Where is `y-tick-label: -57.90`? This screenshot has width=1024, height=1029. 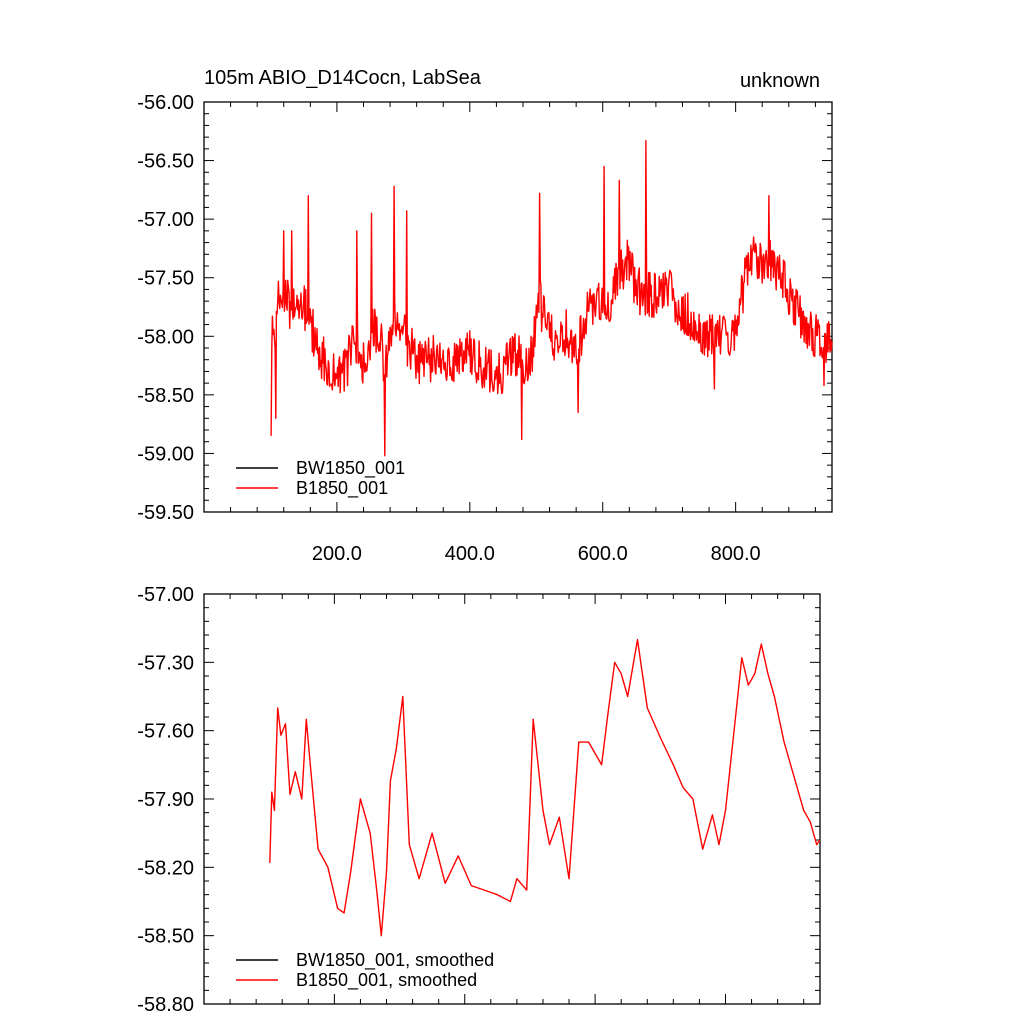
y-tick-label: -57.90 is located at coordinates (165, 800).